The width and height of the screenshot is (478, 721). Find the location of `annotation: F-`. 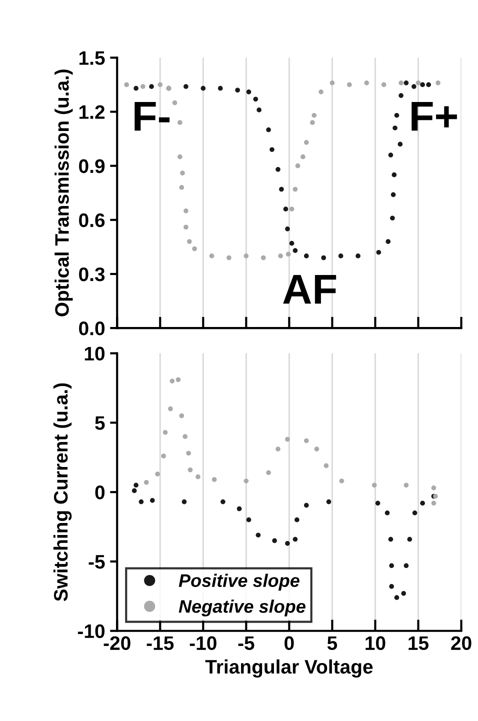

annotation: F- is located at coordinates (152, 116).